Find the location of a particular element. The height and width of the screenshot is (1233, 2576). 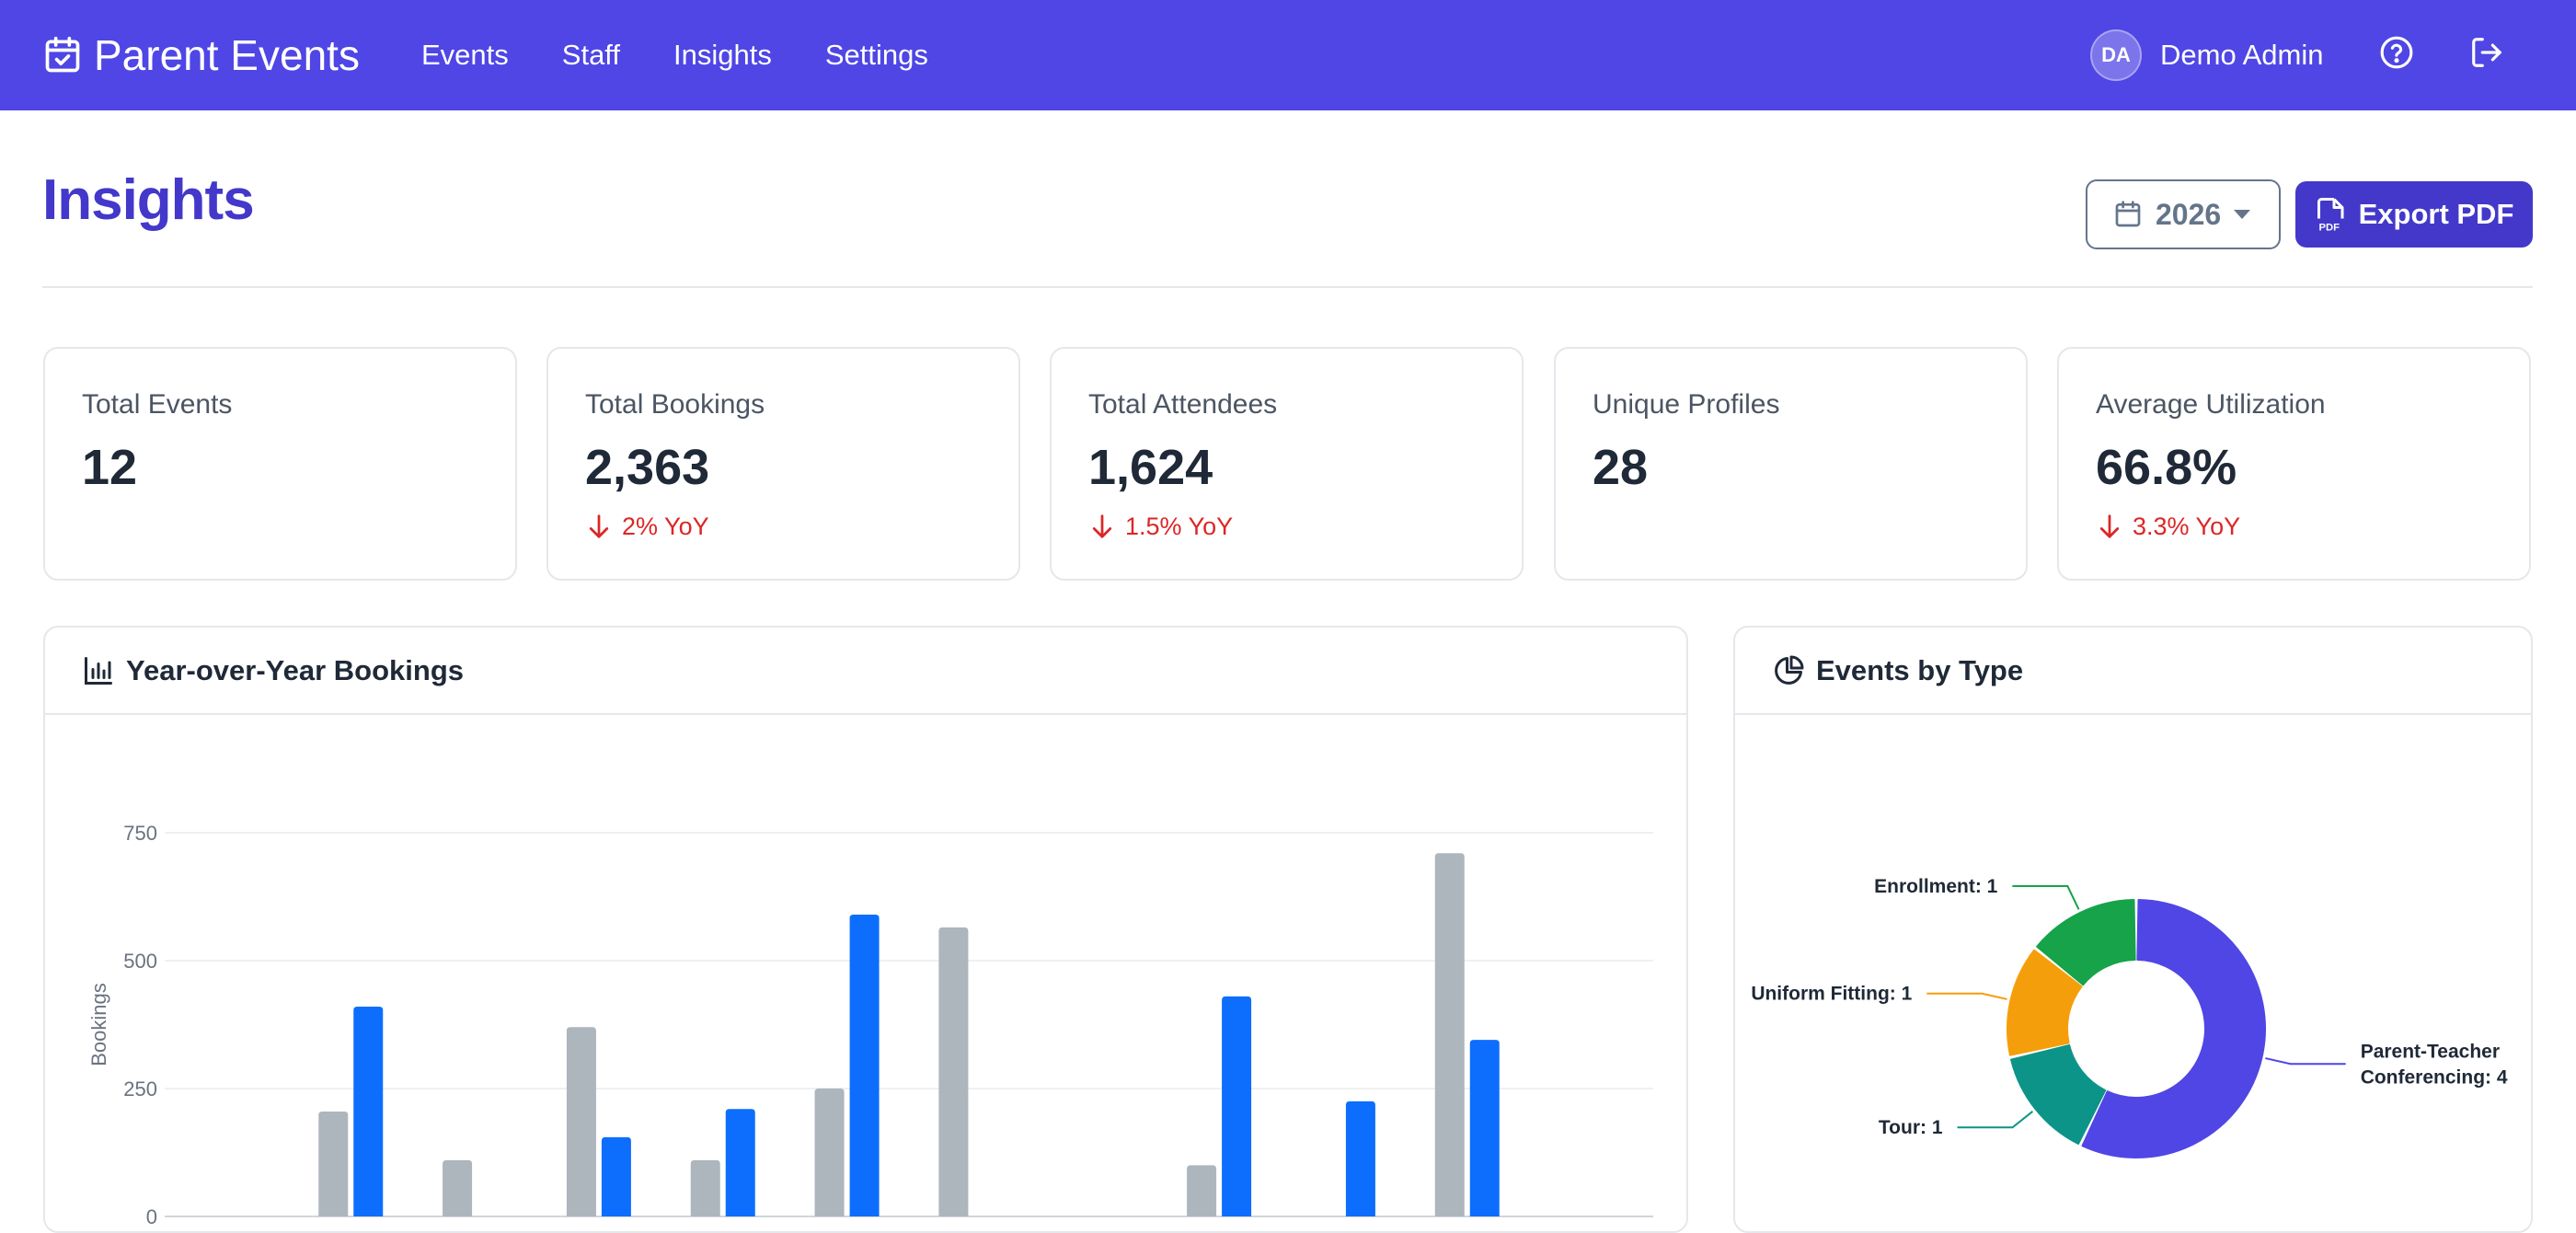

stat-trend: 2% YoY is located at coordinates (647, 526).